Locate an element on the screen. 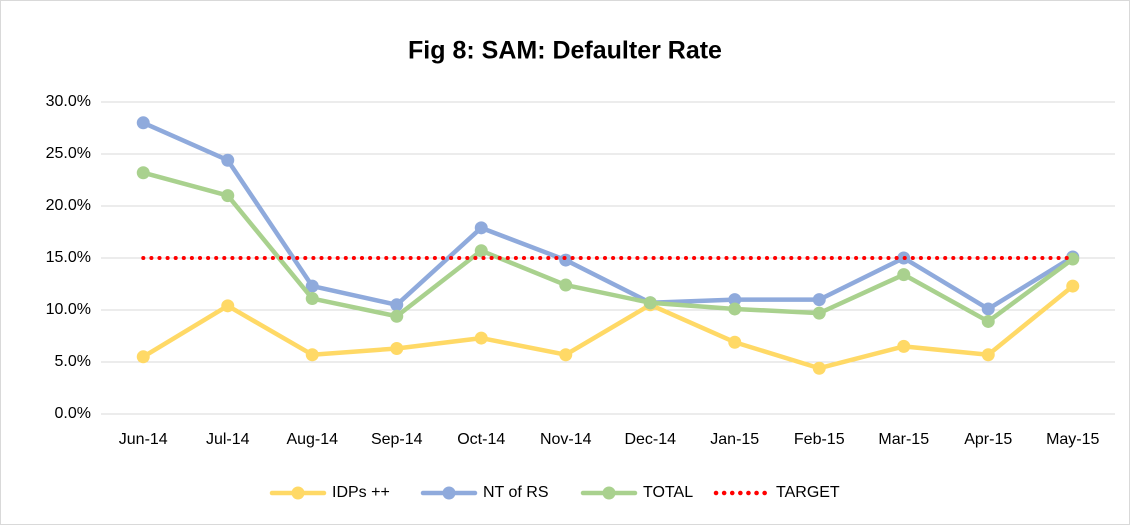 The width and height of the screenshot is (1130, 525). y-tick-label: 30.0% is located at coordinates (68, 101).